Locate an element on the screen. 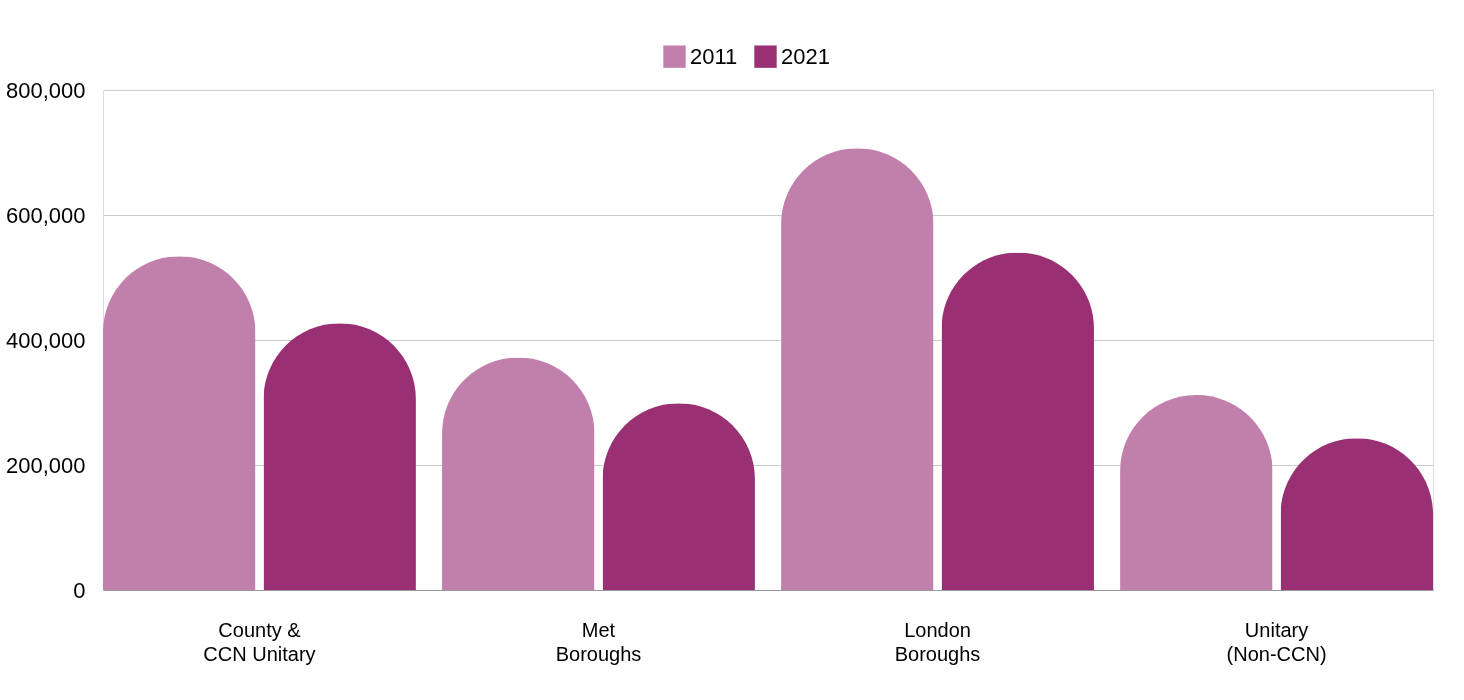  y-tick-label: 0 is located at coordinates (79, 590).